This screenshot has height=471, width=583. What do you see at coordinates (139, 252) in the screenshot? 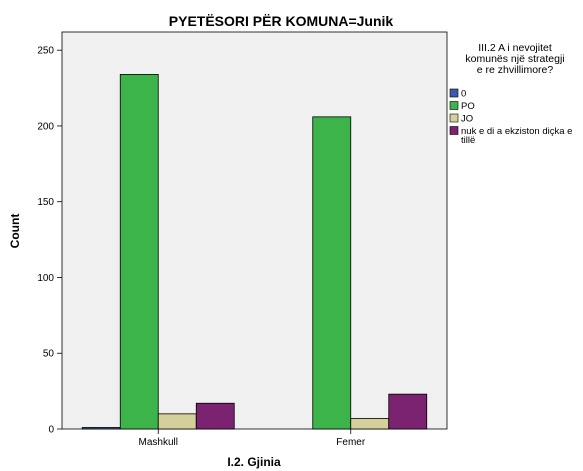
I see `bar-mashkull-po` at bounding box center [139, 252].